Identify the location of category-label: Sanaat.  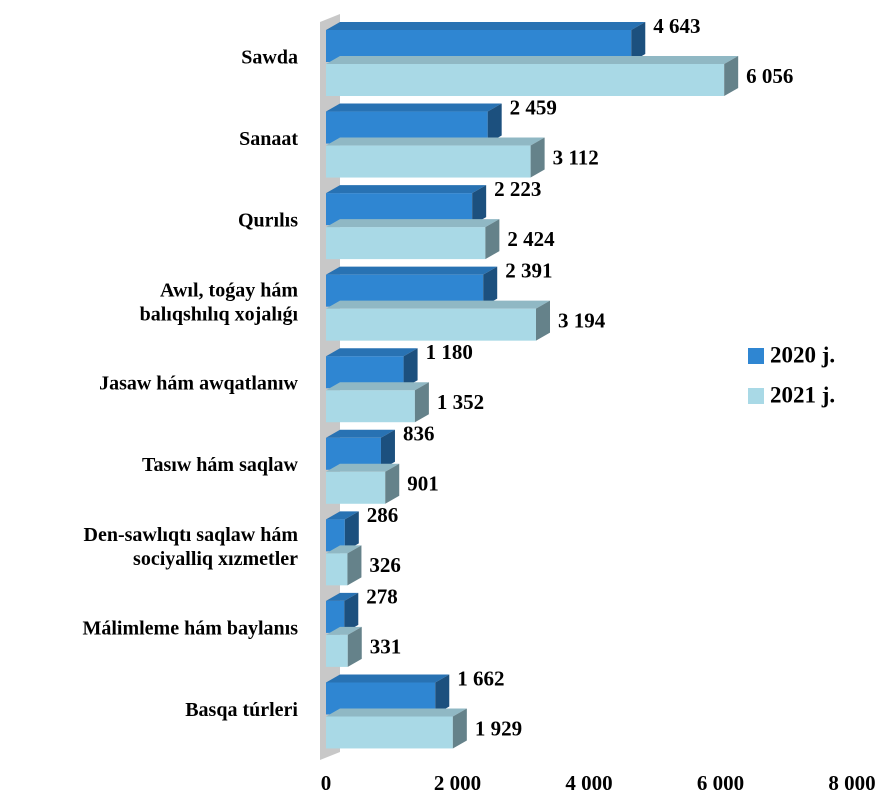
(268, 139).